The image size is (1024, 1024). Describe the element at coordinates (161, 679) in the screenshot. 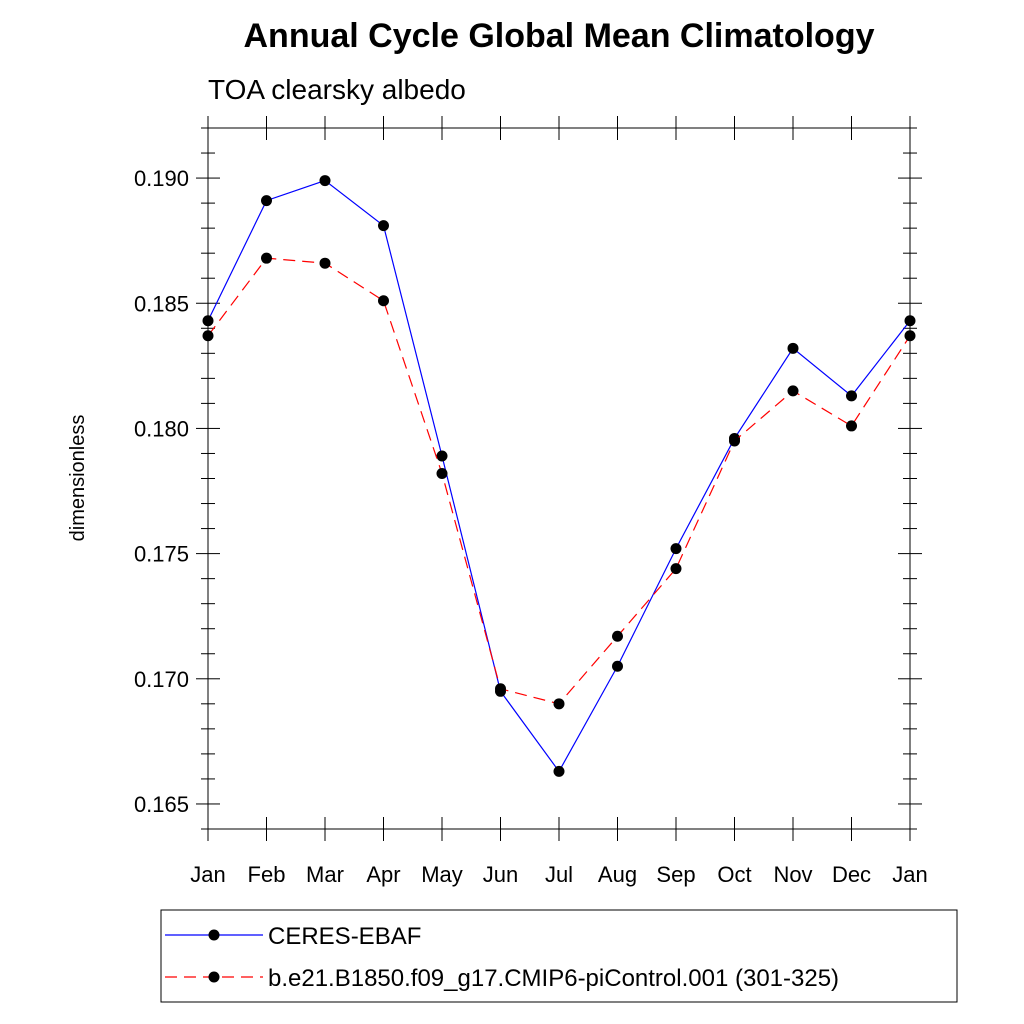

I see `y-tick-label: 0.170` at that location.